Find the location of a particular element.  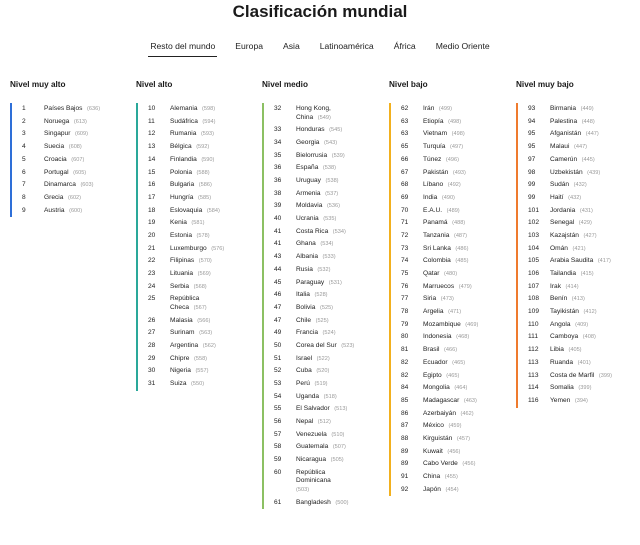

level-heading: Nivel alto is located at coordinates (154, 84).